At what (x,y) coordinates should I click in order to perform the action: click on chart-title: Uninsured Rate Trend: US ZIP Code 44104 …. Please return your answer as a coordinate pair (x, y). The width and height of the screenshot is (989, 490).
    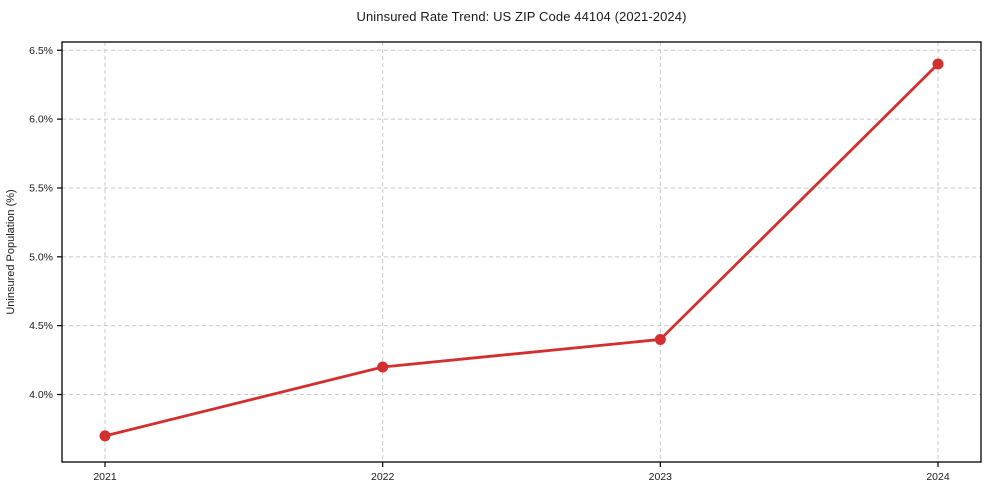
    Looking at the image, I should click on (521, 16).